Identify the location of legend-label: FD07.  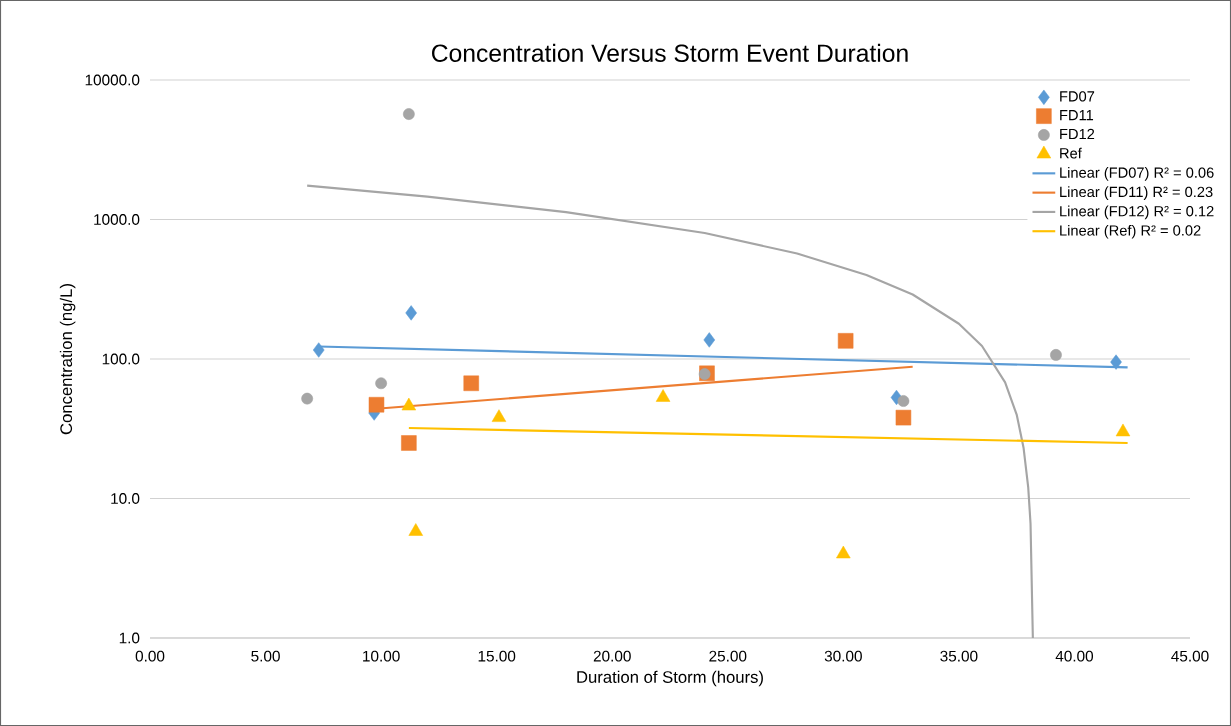
(1077, 96).